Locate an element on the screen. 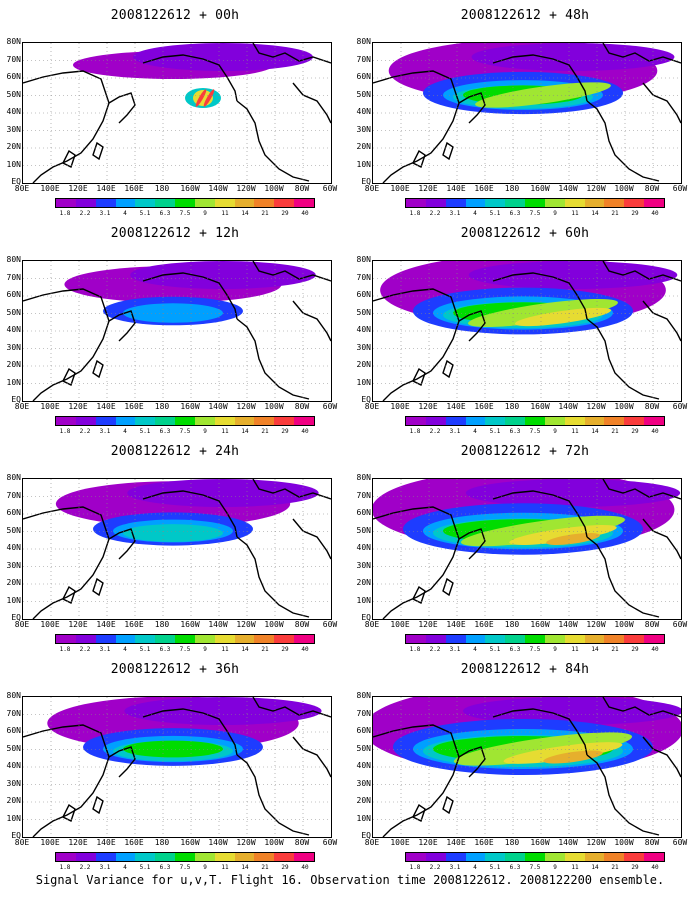 The image size is (700, 900). panel-title: 2008122612 + 12h is located at coordinates (175, 233).